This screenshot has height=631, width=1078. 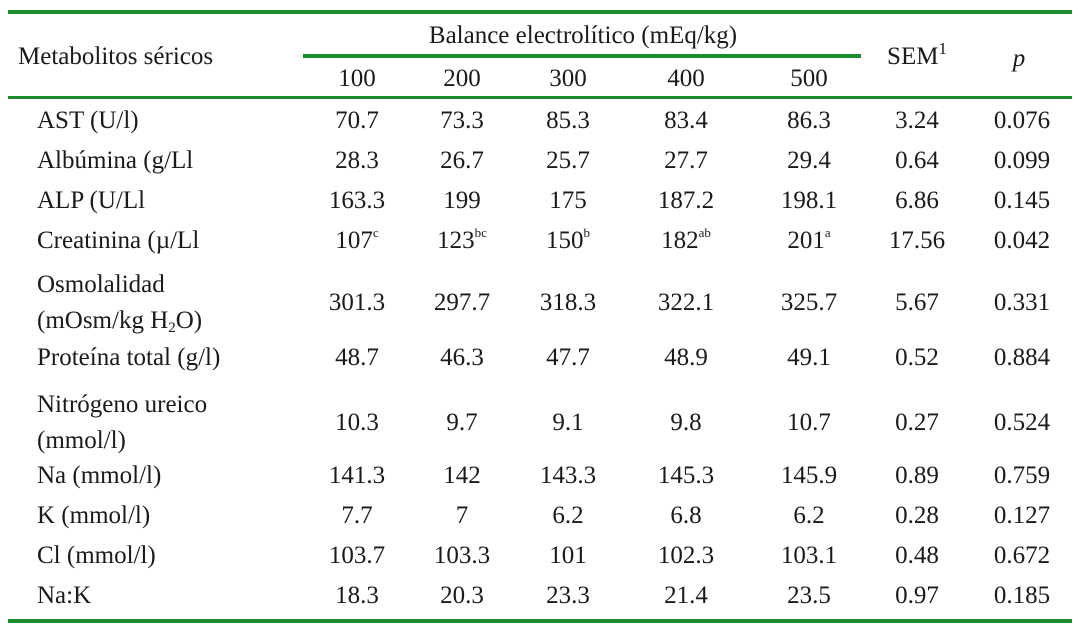 I want to click on table-cell: 26.7, so click(x=462, y=161).